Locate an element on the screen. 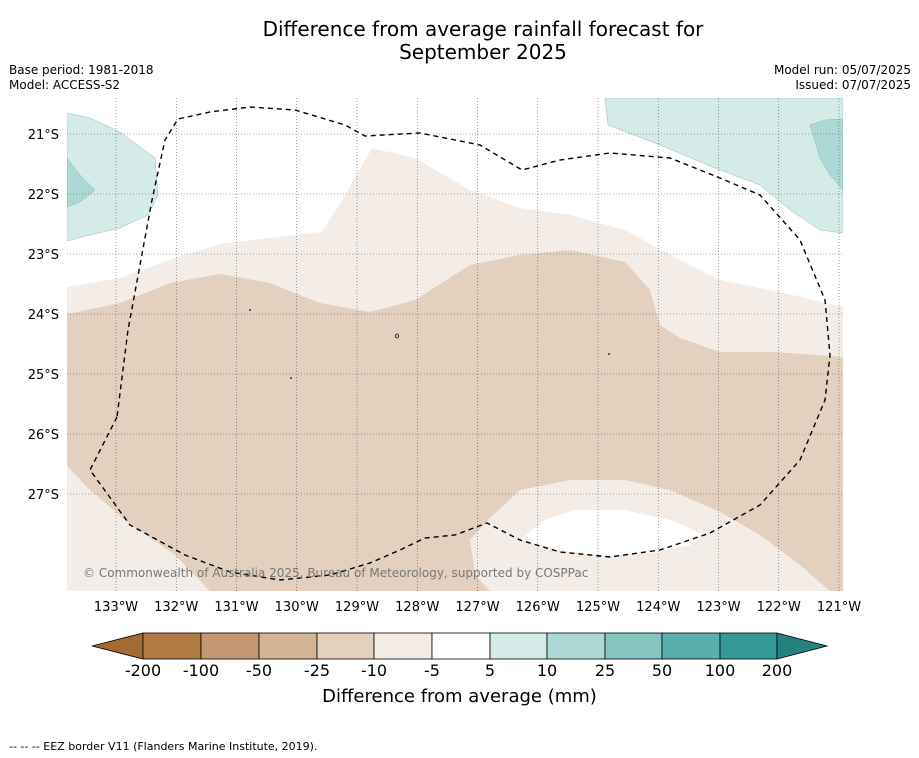 The image size is (919, 758). colorbar-tick-label: -10 is located at coordinates (374, 670).